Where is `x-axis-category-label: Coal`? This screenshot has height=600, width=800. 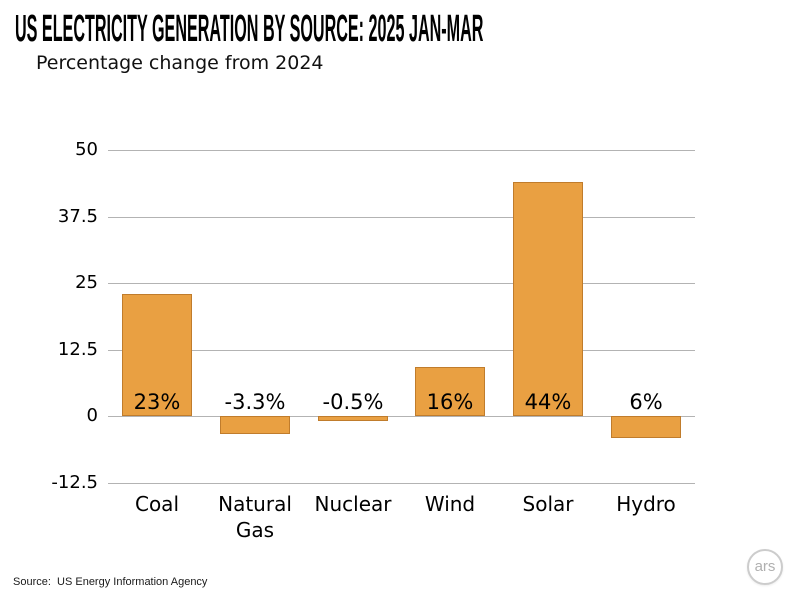 x-axis-category-label: Coal is located at coordinates (156, 504).